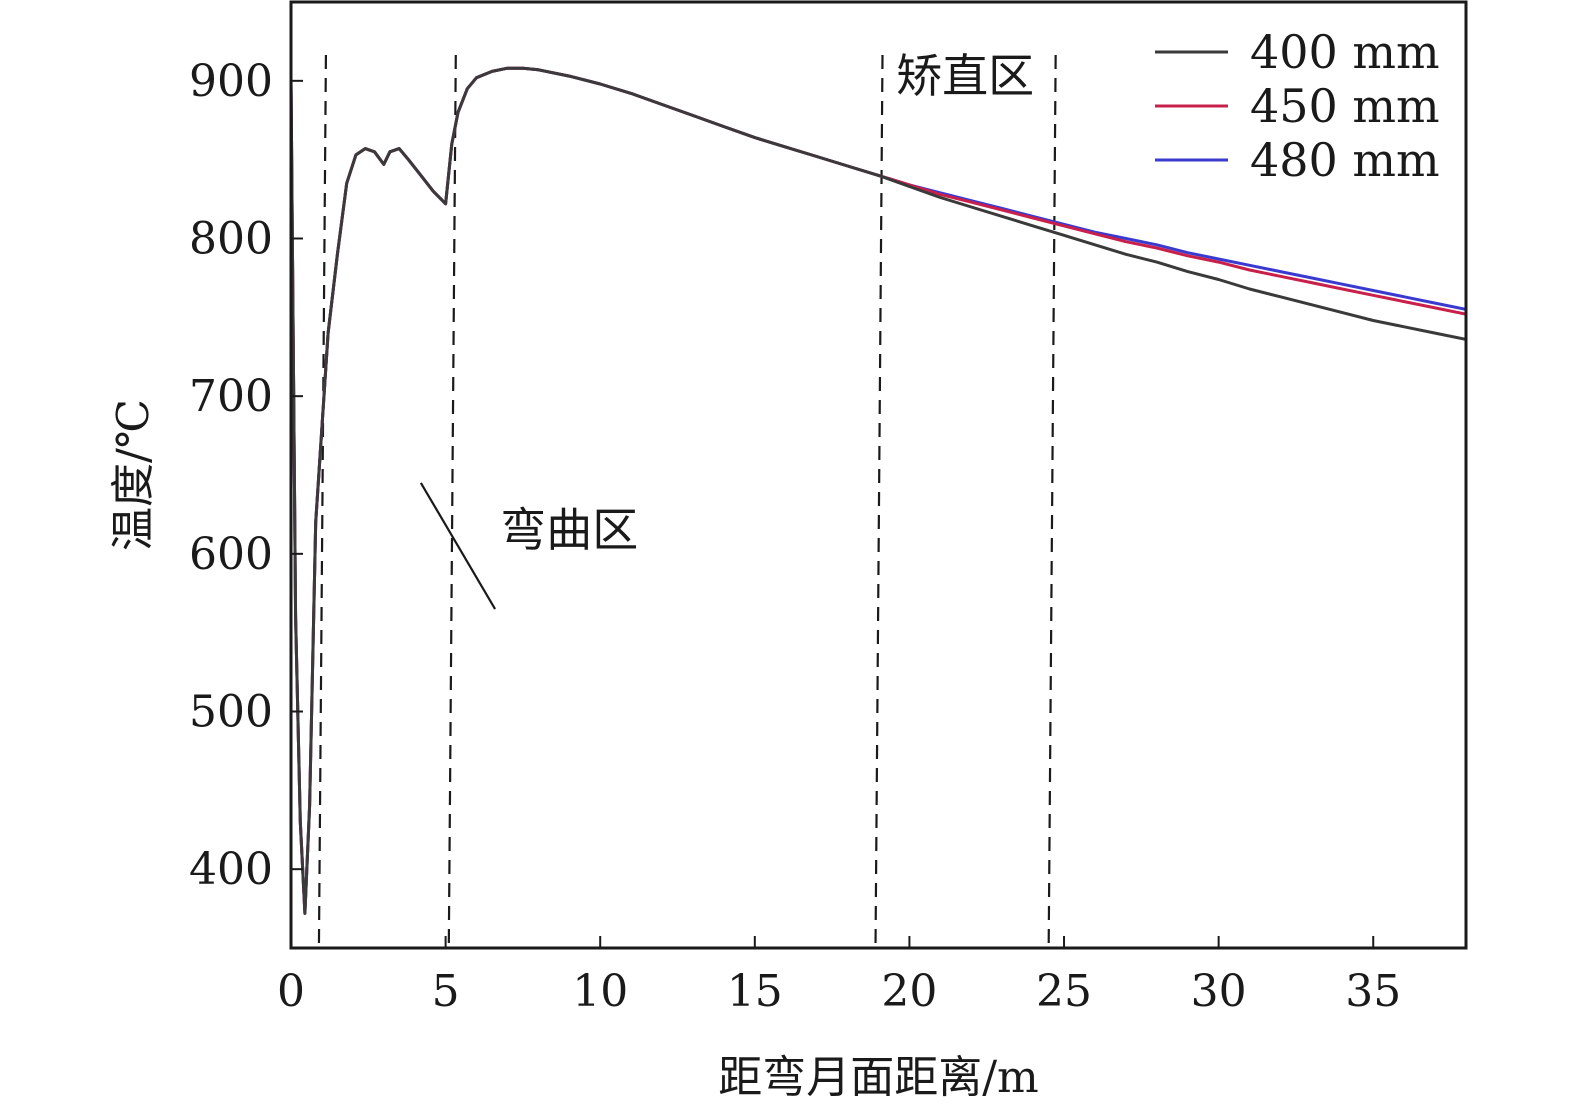 This screenshot has height=1117, width=1575. What do you see at coordinates (1219, 991) in the screenshot?
I see `x-tick-label: 30` at bounding box center [1219, 991].